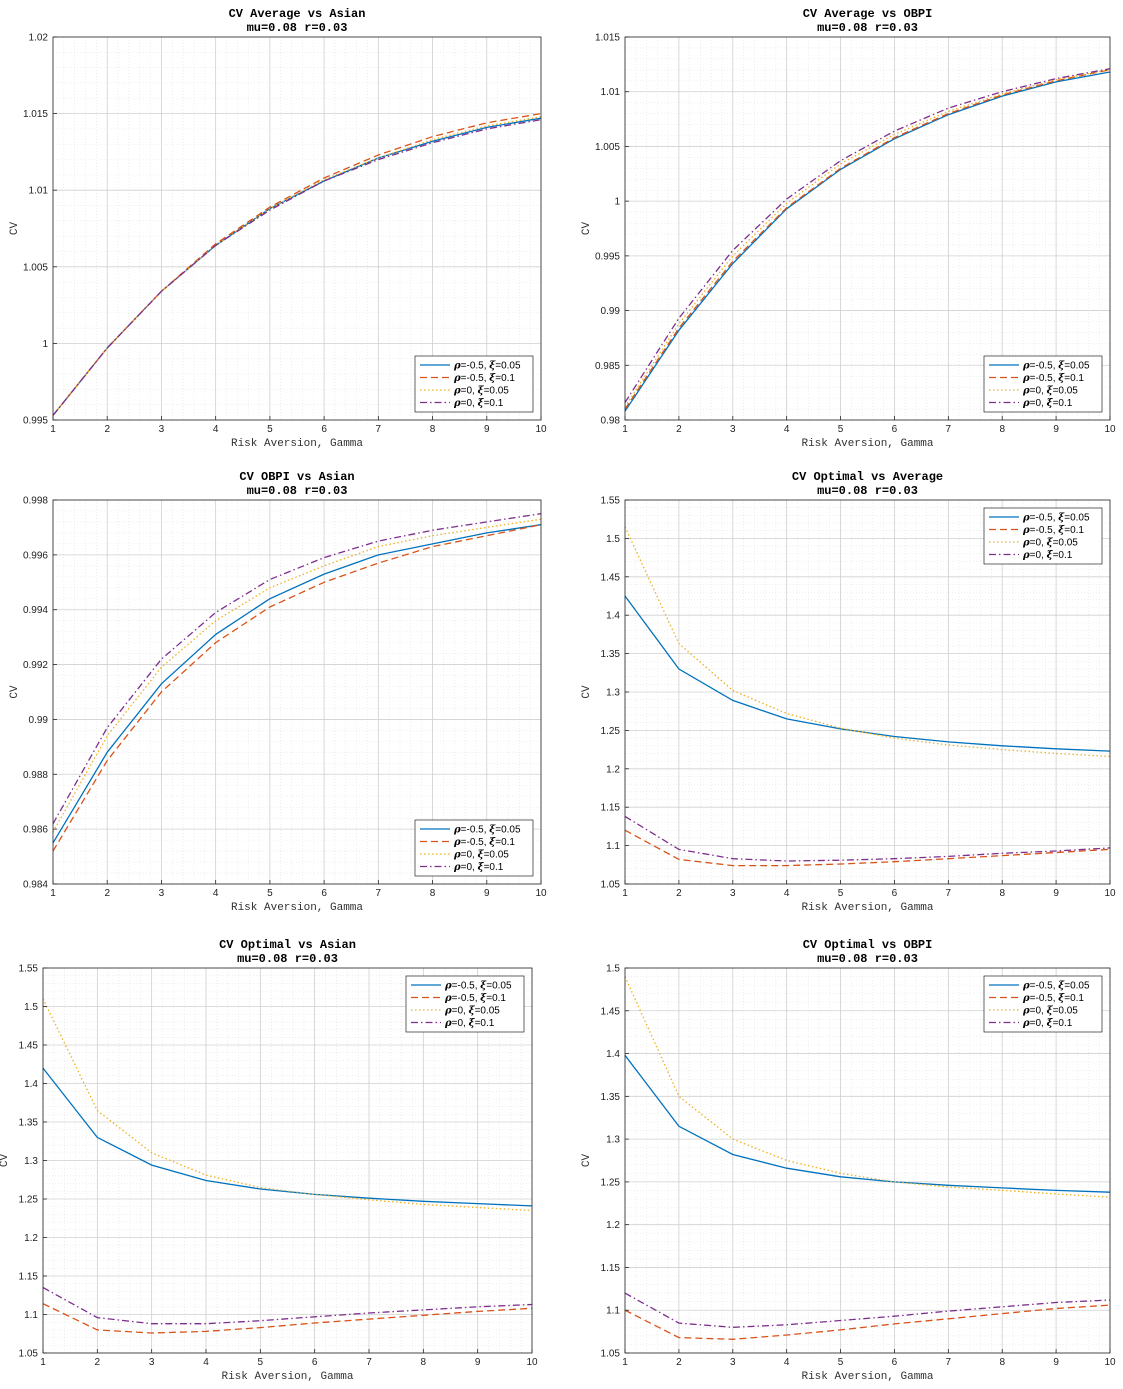 The image size is (1123, 1389). What do you see at coordinates (35, 830) in the screenshot?
I see `y-tick-label: 0.986` at bounding box center [35, 830].